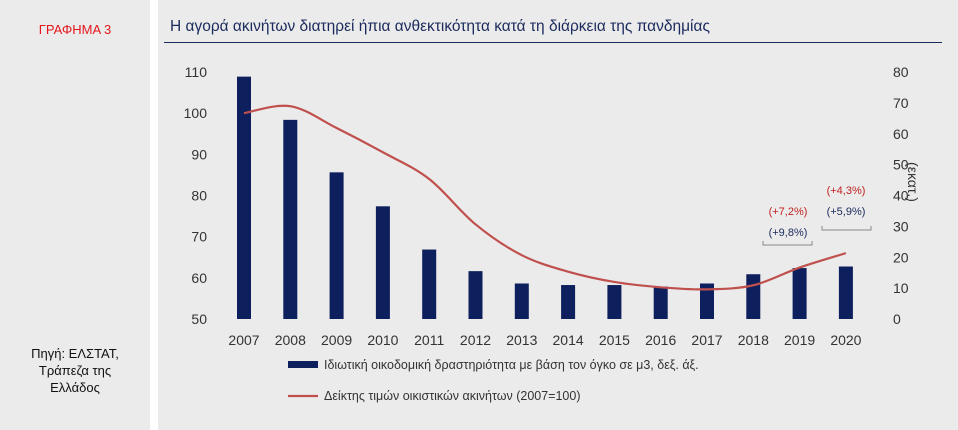 The height and width of the screenshot is (430, 958). Describe the element at coordinates (753, 340) in the screenshot. I see `x-tick-label: 2018` at that location.